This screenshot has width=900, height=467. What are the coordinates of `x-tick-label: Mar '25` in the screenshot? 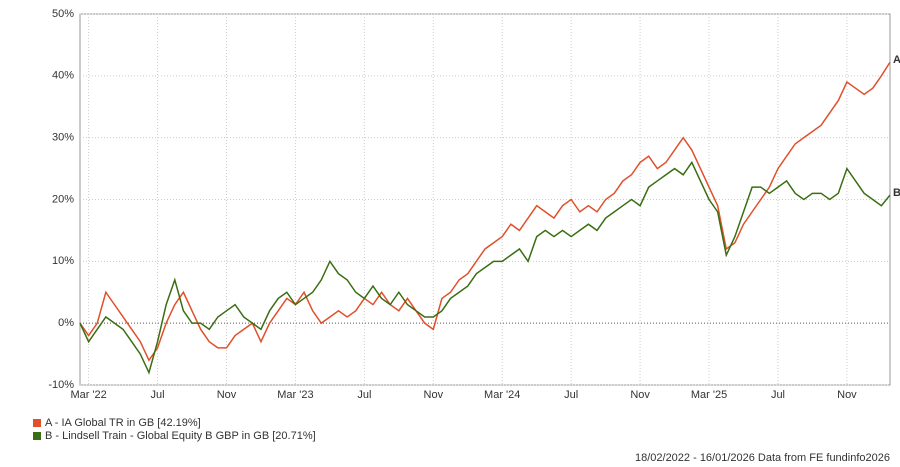 It's located at (709, 395).